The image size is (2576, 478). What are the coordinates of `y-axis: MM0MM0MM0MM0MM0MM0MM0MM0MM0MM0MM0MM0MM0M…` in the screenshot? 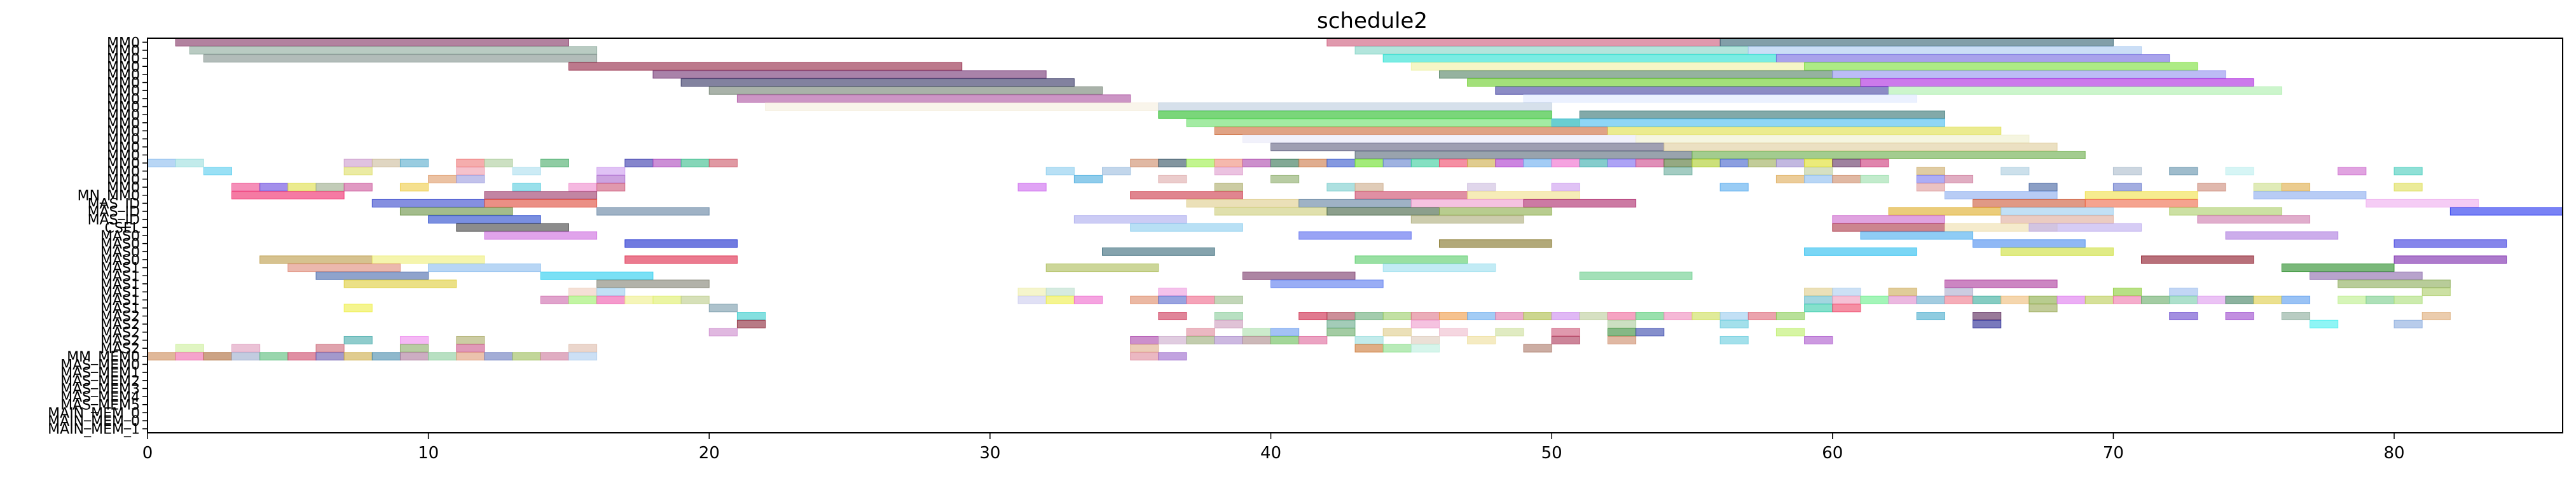 It's located at (98, 236).